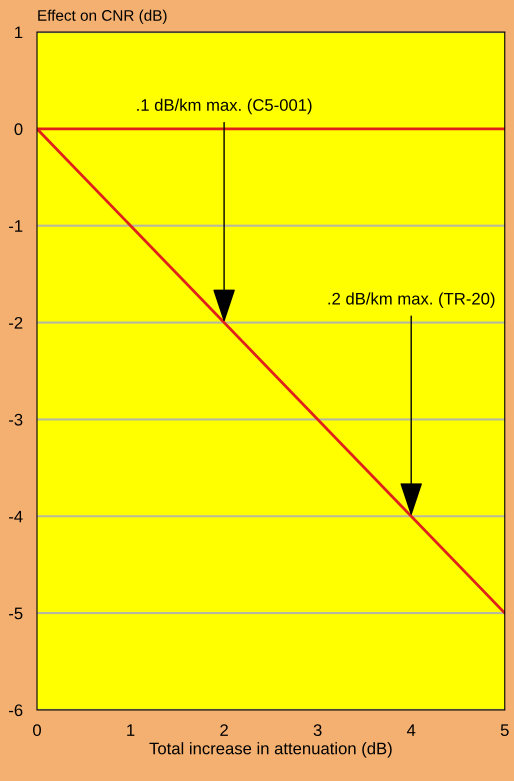 Image resolution: width=514 pixels, height=781 pixels. I want to click on y-tick-label: 1, so click(18, 32).